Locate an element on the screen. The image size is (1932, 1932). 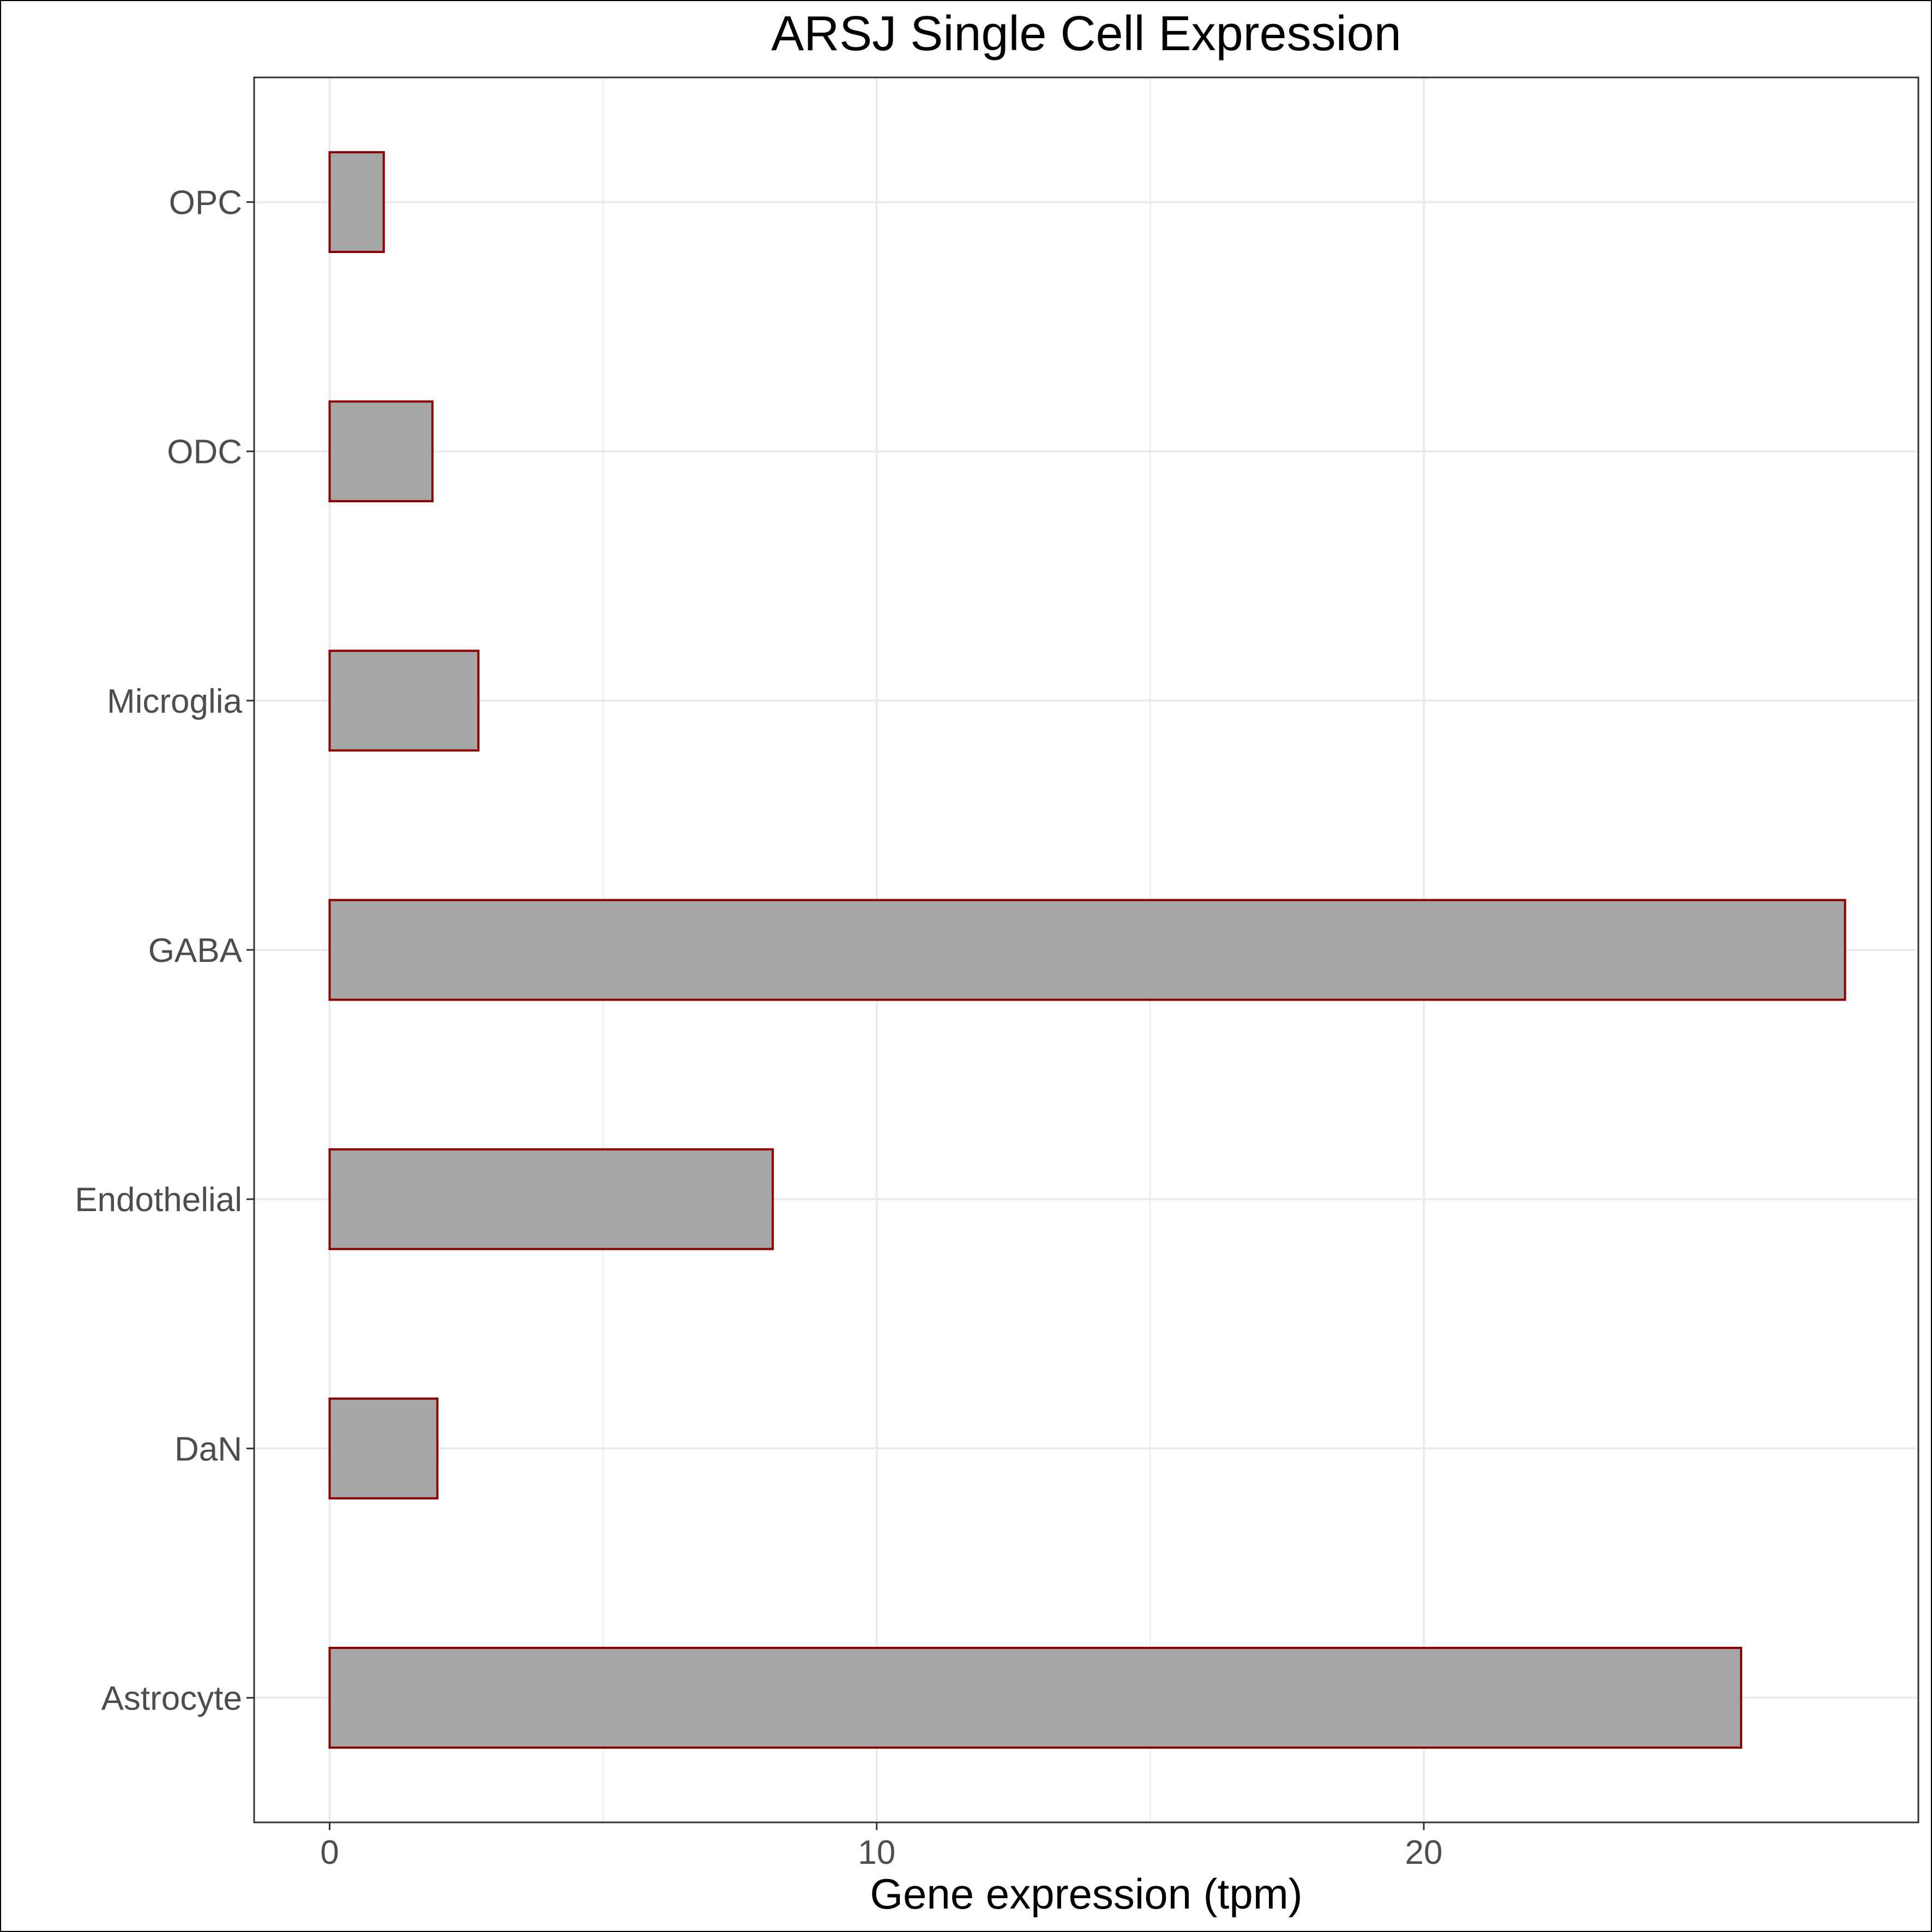
bar-dan is located at coordinates (383, 1448).